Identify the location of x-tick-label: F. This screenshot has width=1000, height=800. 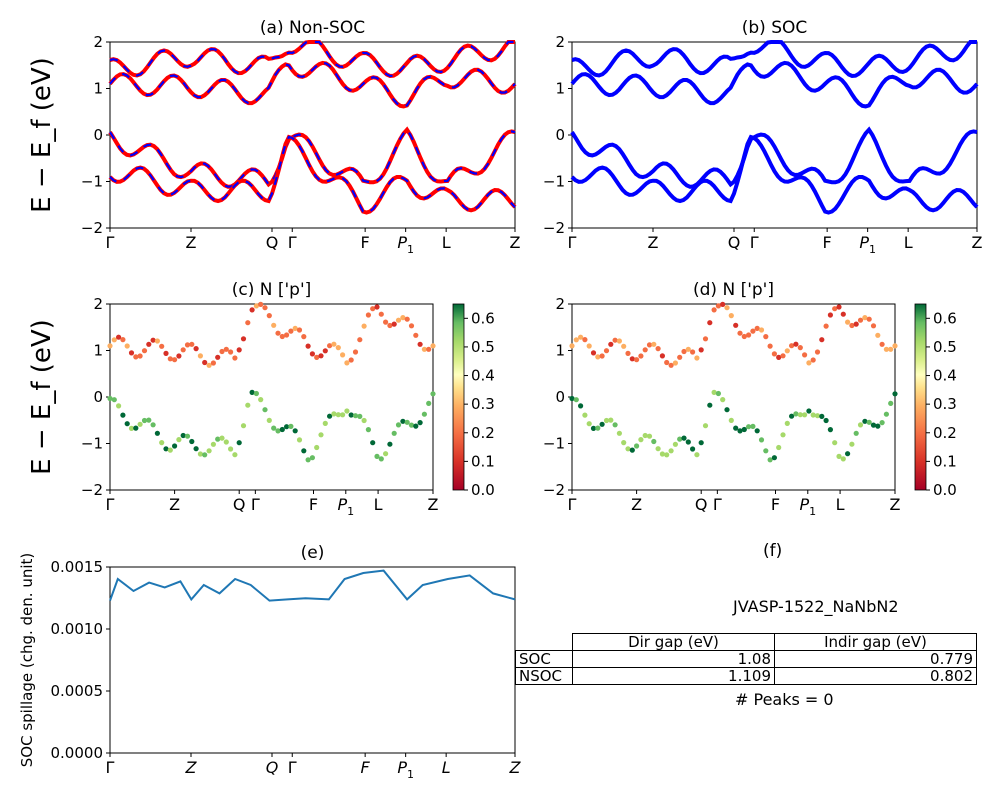
(313, 504).